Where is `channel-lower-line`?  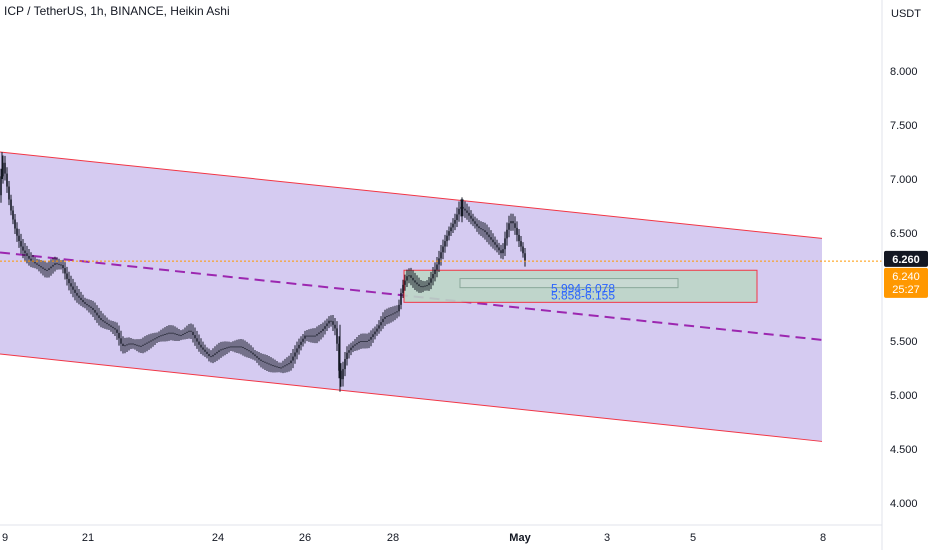 channel-lower-line is located at coordinates (411, 397).